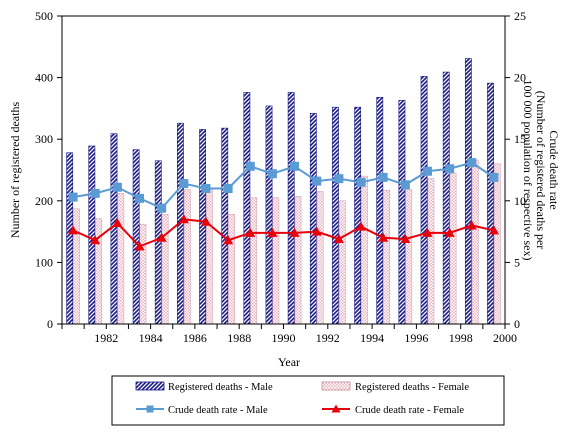 The image size is (585, 438). What do you see at coordinates (161, 237) in the screenshot?
I see `point-female-rate-1985` at bounding box center [161, 237].